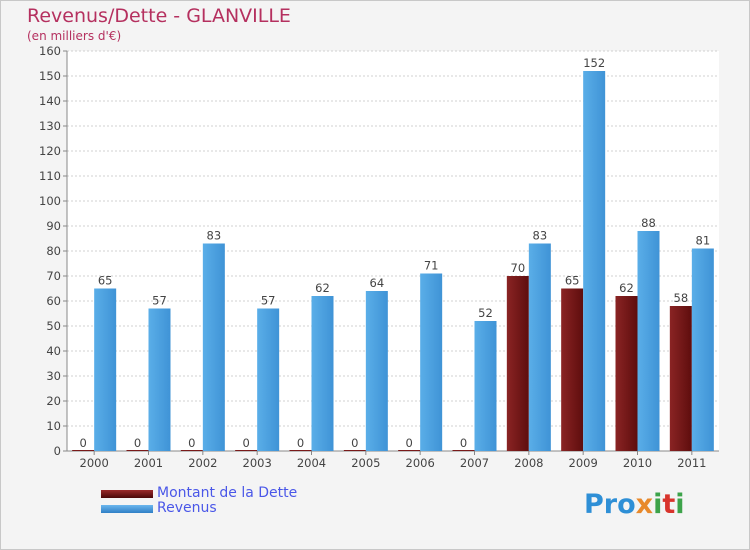 The height and width of the screenshot is (550, 750). I want to click on y-tick-label: 160, so click(50, 51).